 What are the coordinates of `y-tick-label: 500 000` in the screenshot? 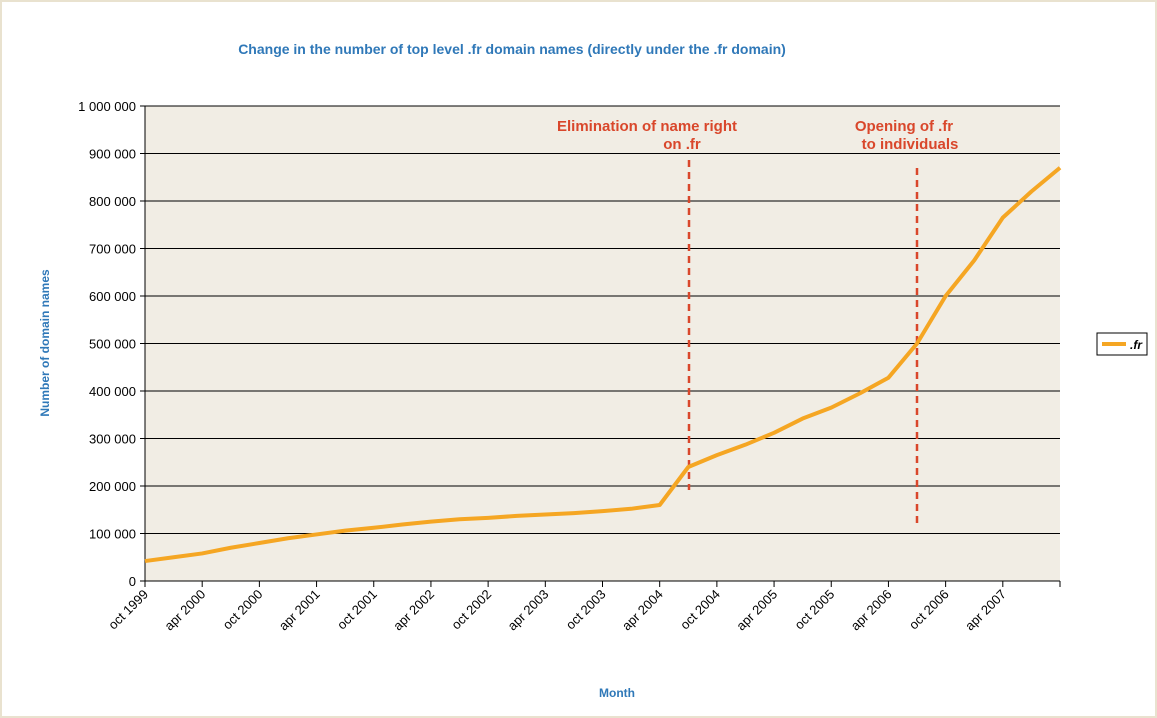 It's located at (112, 344).